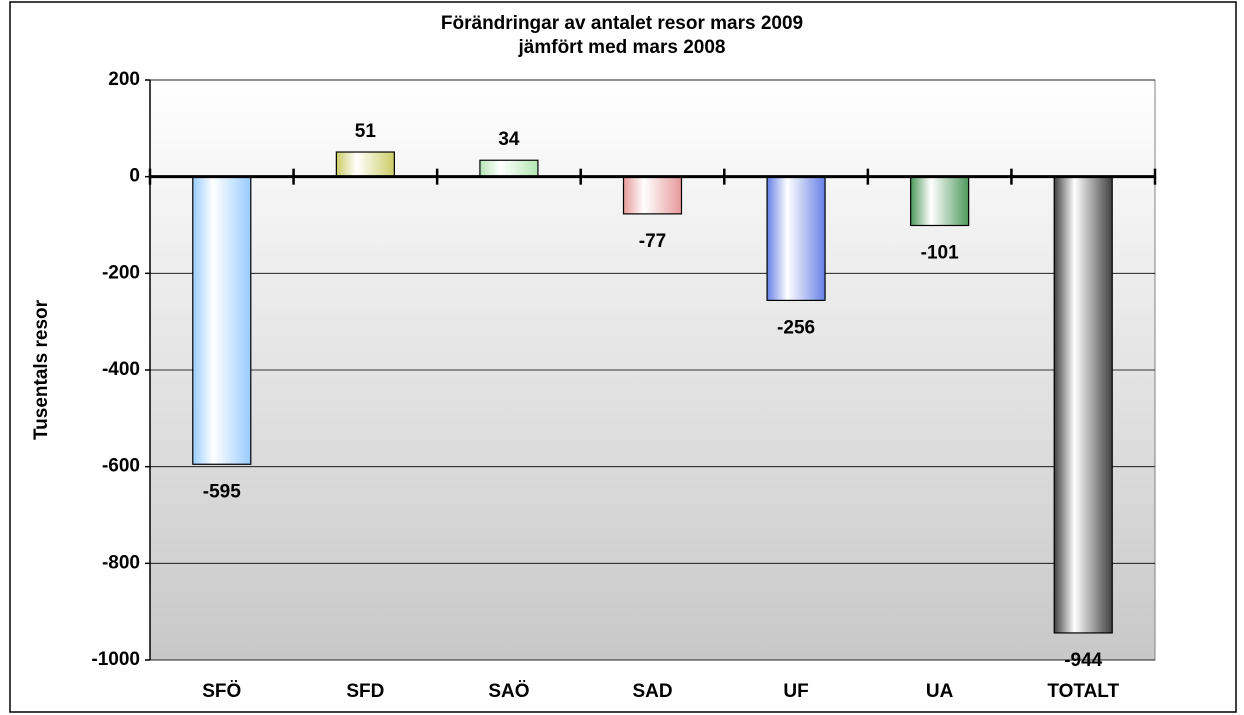 This screenshot has width=1244, height=715. I want to click on y-tick-label: 0, so click(134, 176).